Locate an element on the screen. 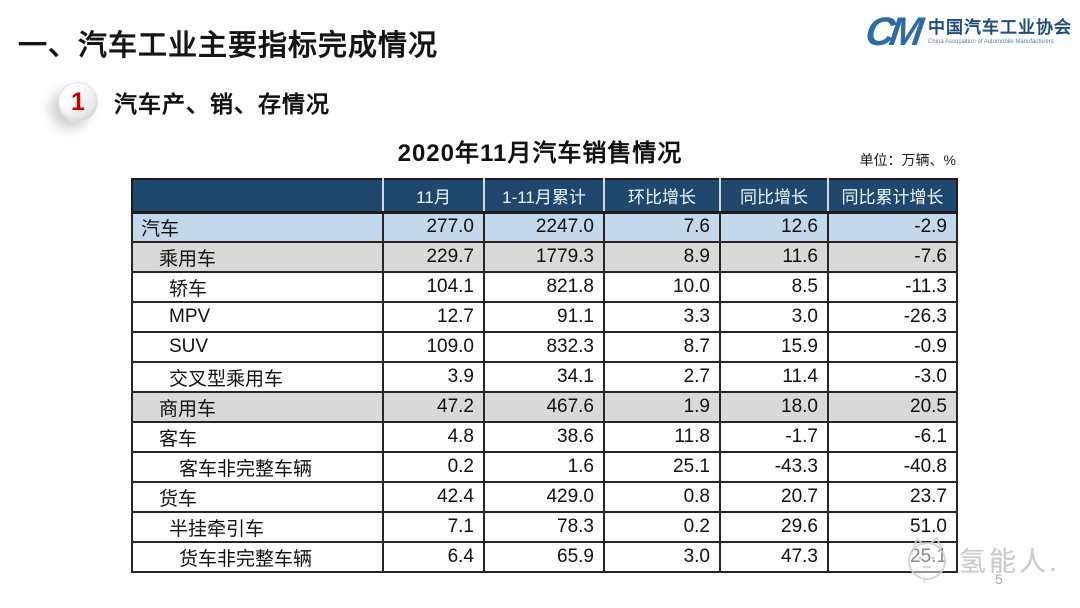 This screenshot has height=608, width=1080. table-row: SUV 109.0 832.3 8.7 15.9 -0.9 is located at coordinates (544, 347).